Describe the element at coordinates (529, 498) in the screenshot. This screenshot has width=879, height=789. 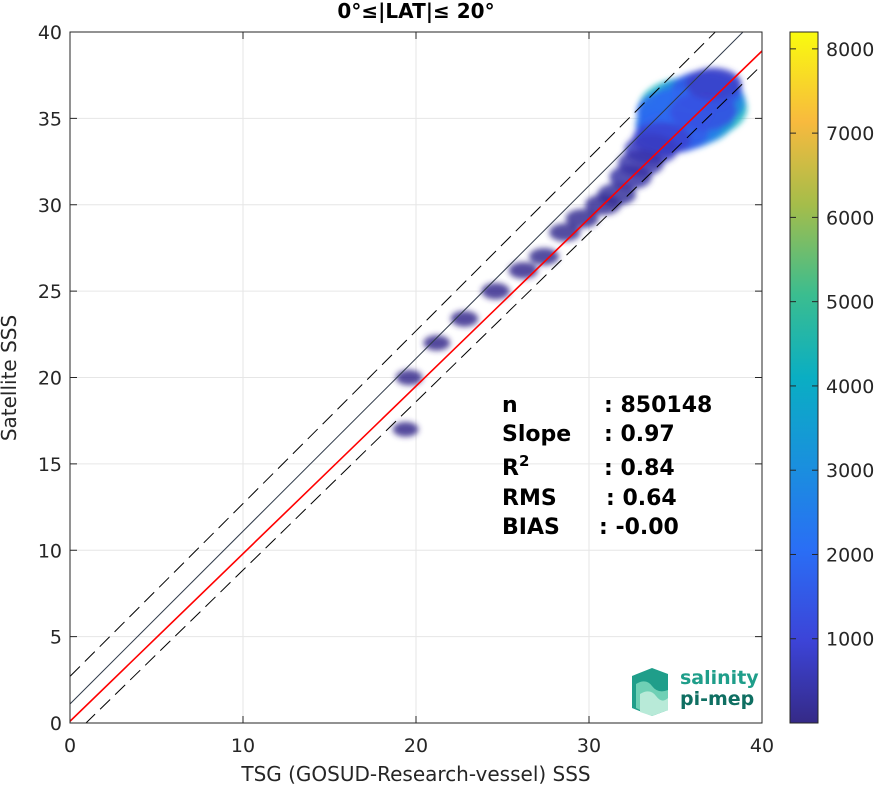
I see `stat-label: RMS` at that location.